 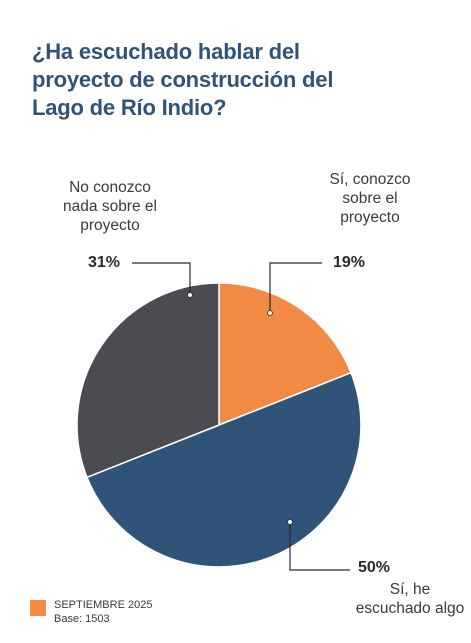 I want to click on pct-si-conozco: 19%, so click(x=349, y=262).